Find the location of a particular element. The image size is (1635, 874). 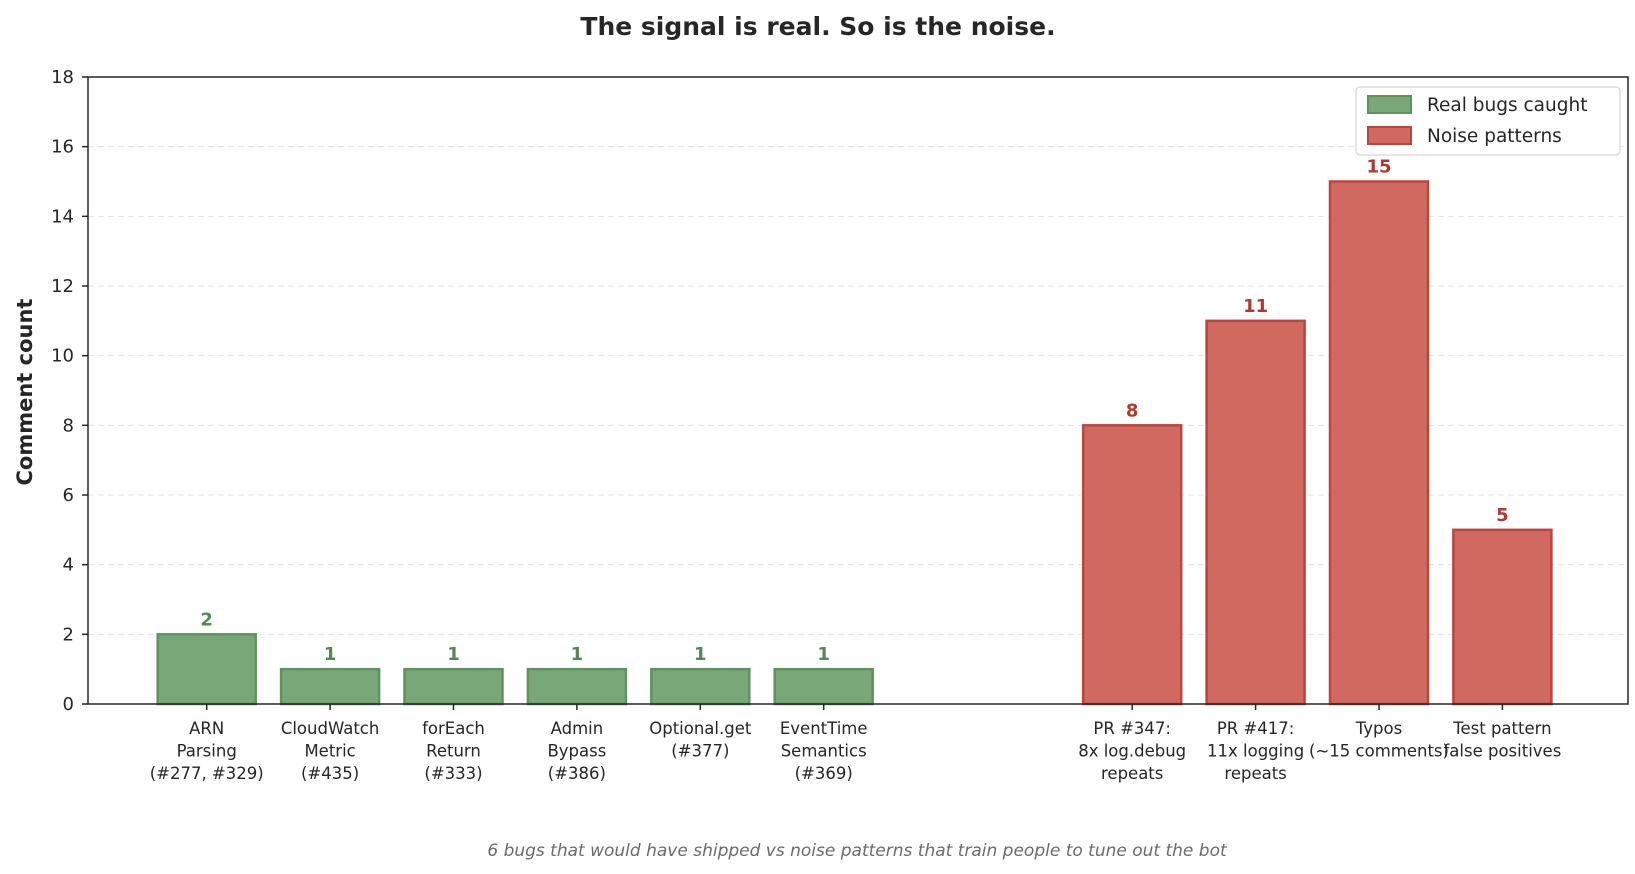

y-tick-label: 6 is located at coordinates (68, 495).